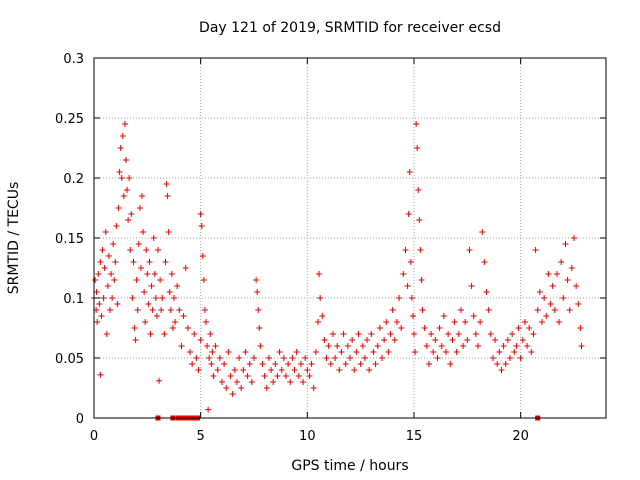 The height and width of the screenshot is (480, 640). What do you see at coordinates (307, 436) in the screenshot?
I see `x-tick-label: 10` at bounding box center [307, 436].